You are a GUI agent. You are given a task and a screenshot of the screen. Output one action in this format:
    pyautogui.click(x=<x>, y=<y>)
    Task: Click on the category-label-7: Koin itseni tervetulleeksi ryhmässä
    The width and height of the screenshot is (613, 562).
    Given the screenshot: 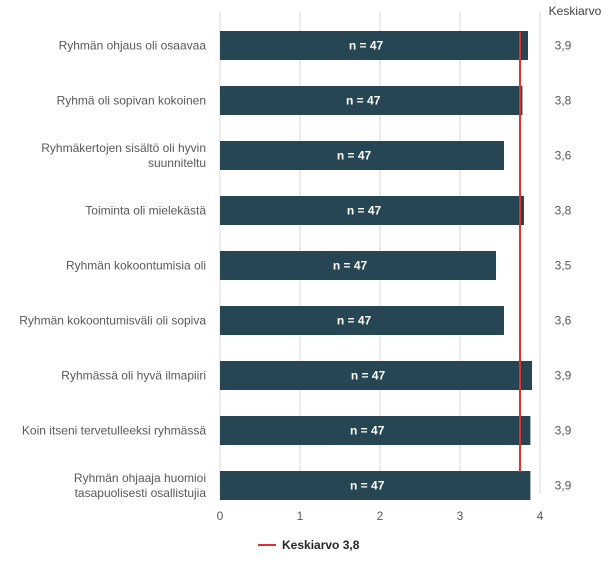 What is the action you would take?
    pyautogui.click(x=114, y=431)
    